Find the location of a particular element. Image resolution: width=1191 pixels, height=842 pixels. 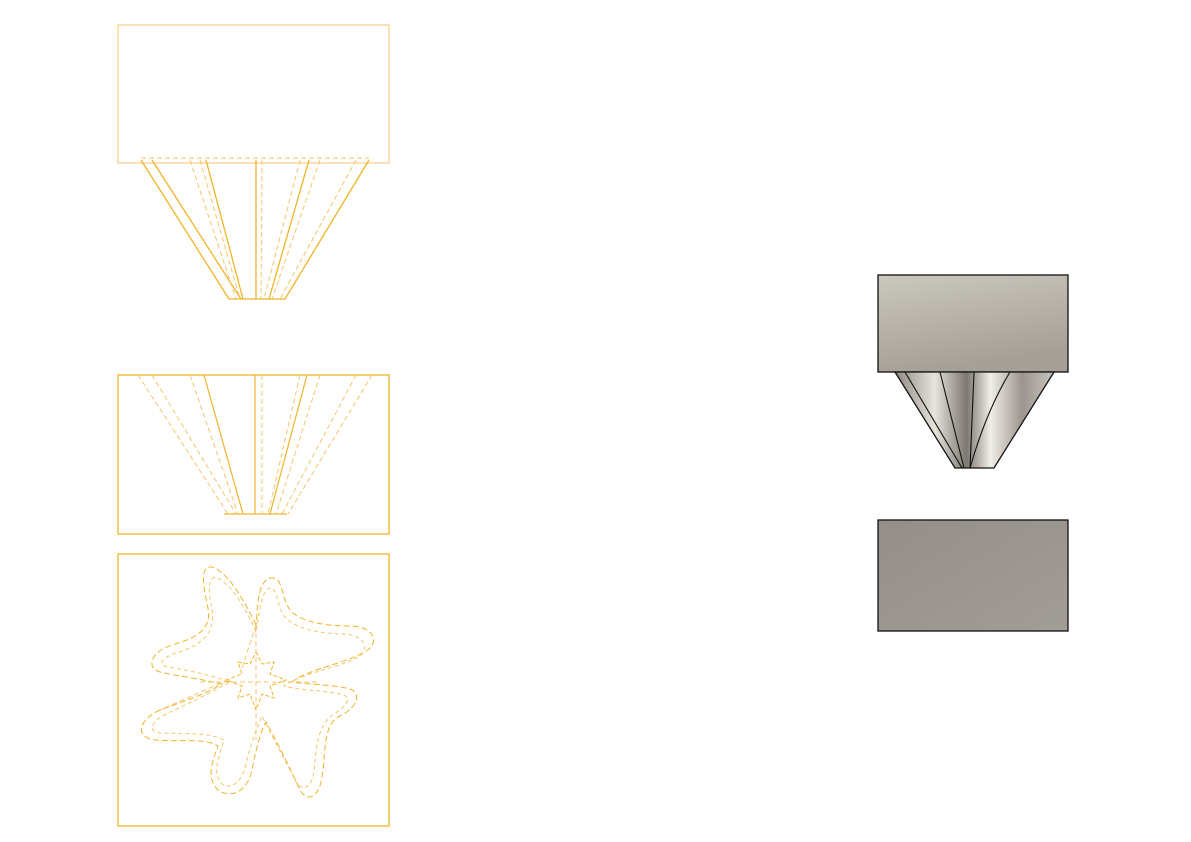

section-view-lines is located at coordinates (255, 444).